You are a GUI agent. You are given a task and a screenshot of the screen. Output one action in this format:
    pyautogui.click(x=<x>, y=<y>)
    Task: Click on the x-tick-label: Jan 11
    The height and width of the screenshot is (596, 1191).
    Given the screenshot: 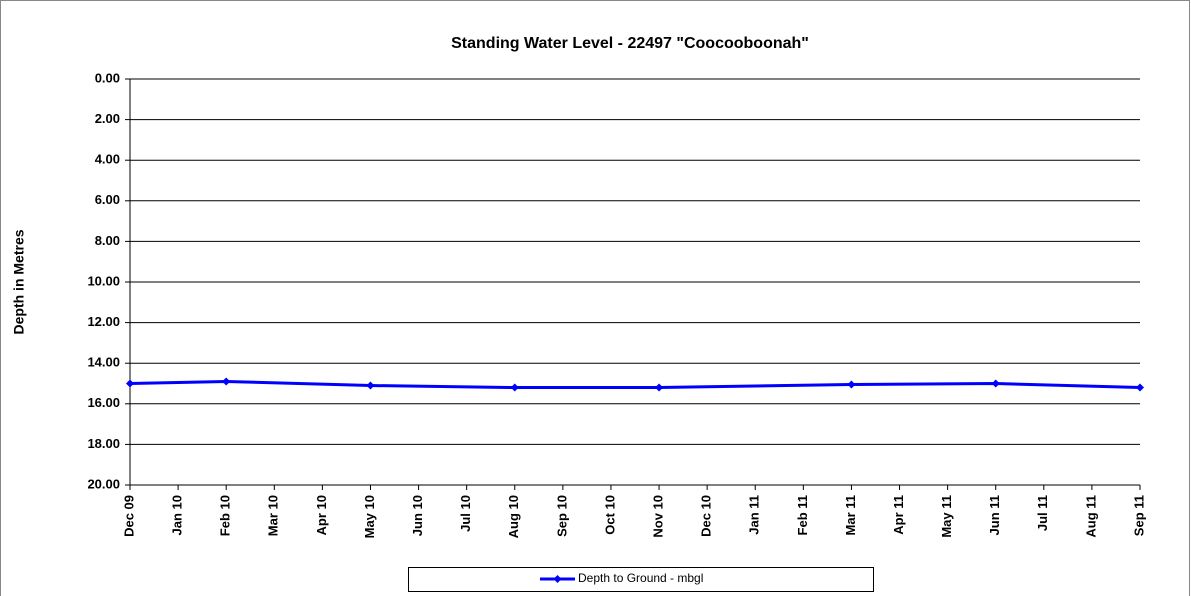 What is the action you would take?
    pyautogui.click(x=754, y=515)
    